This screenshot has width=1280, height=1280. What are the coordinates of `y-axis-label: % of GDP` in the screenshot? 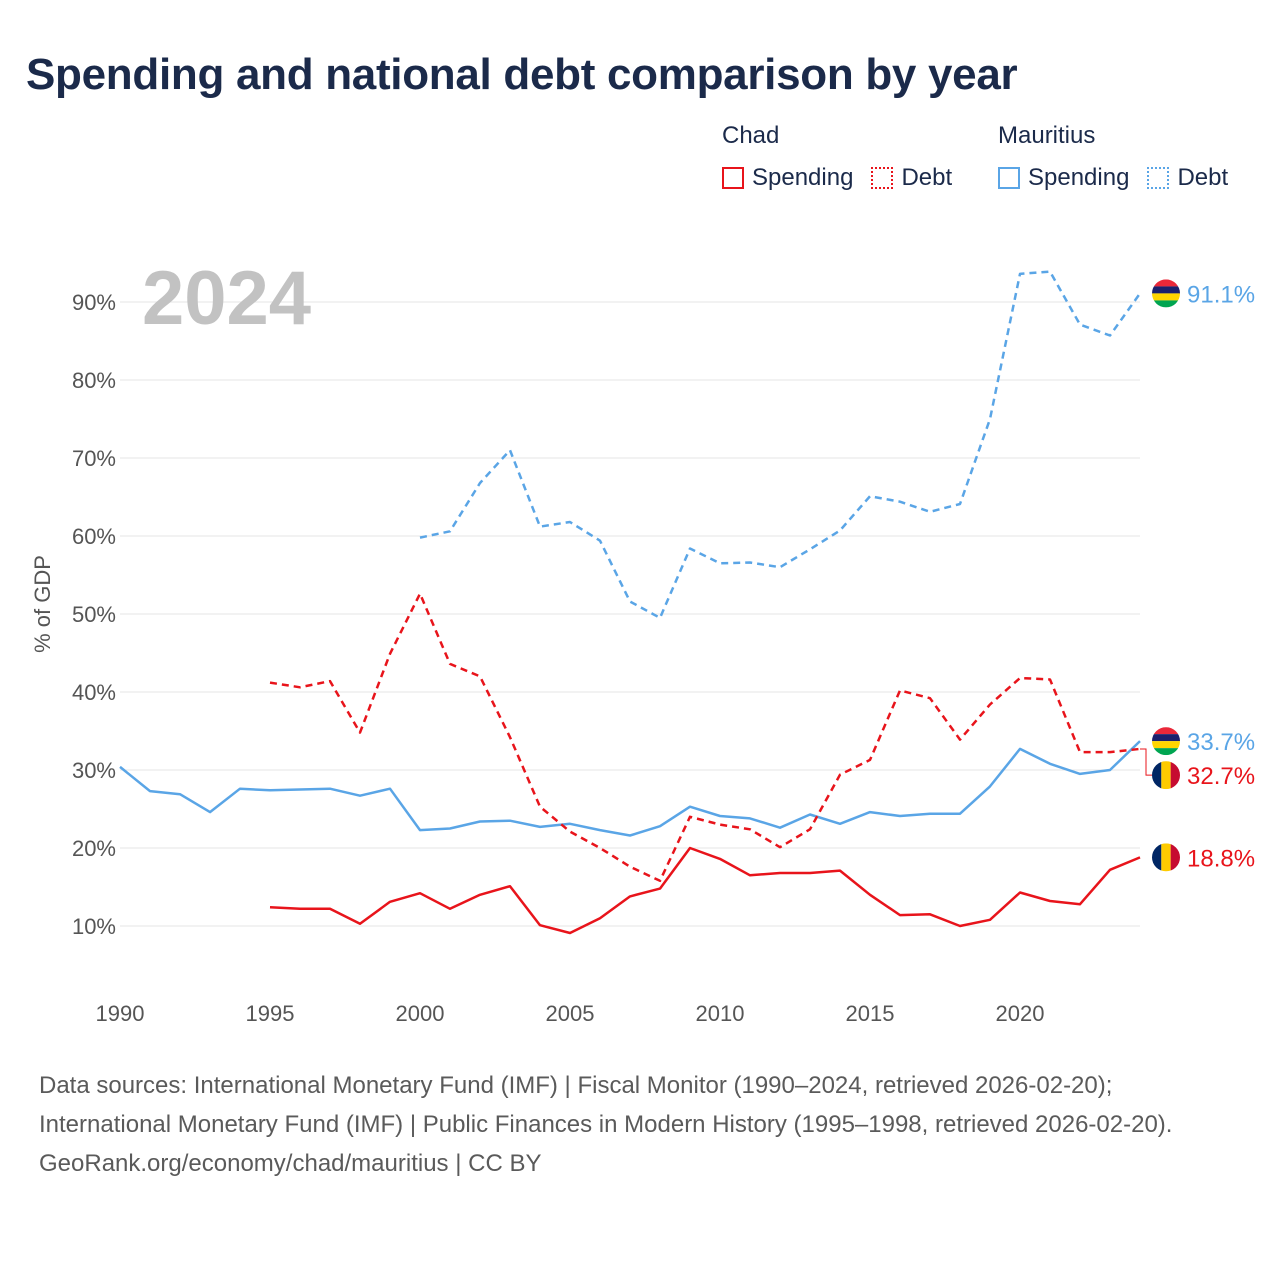 It's located at (42, 604).